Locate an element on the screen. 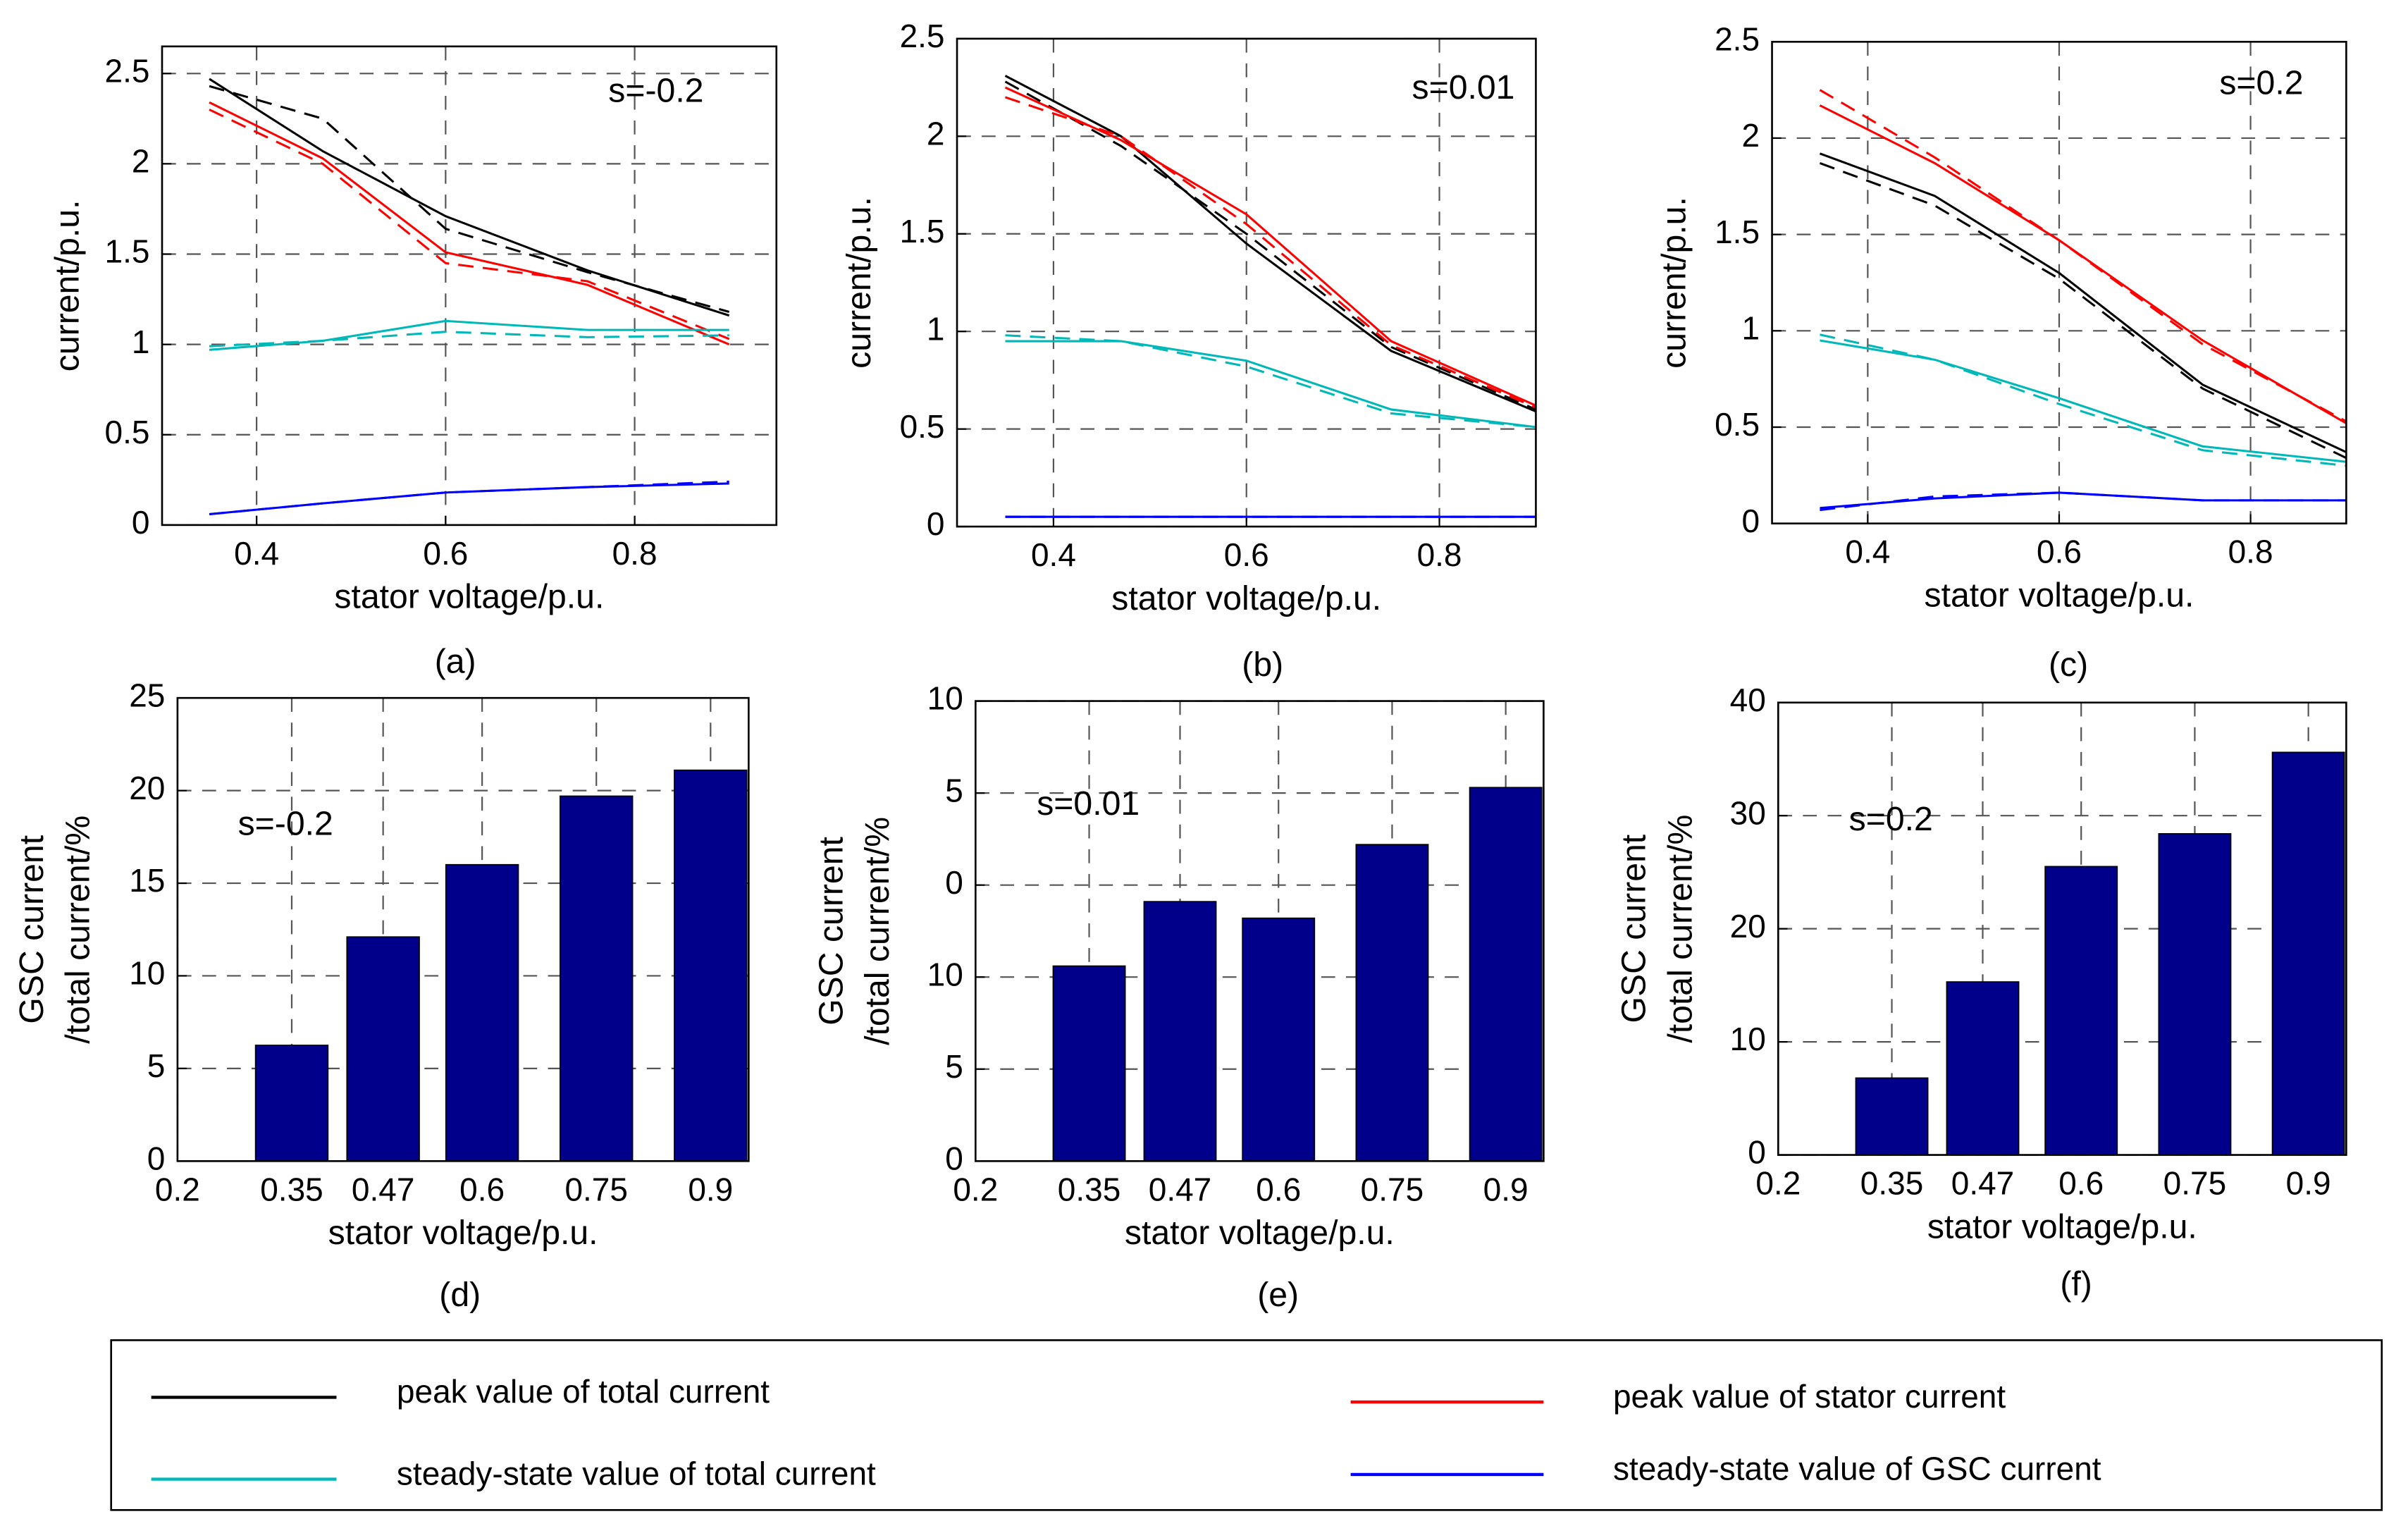  y-tick-label: 25 is located at coordinates (147, 695).